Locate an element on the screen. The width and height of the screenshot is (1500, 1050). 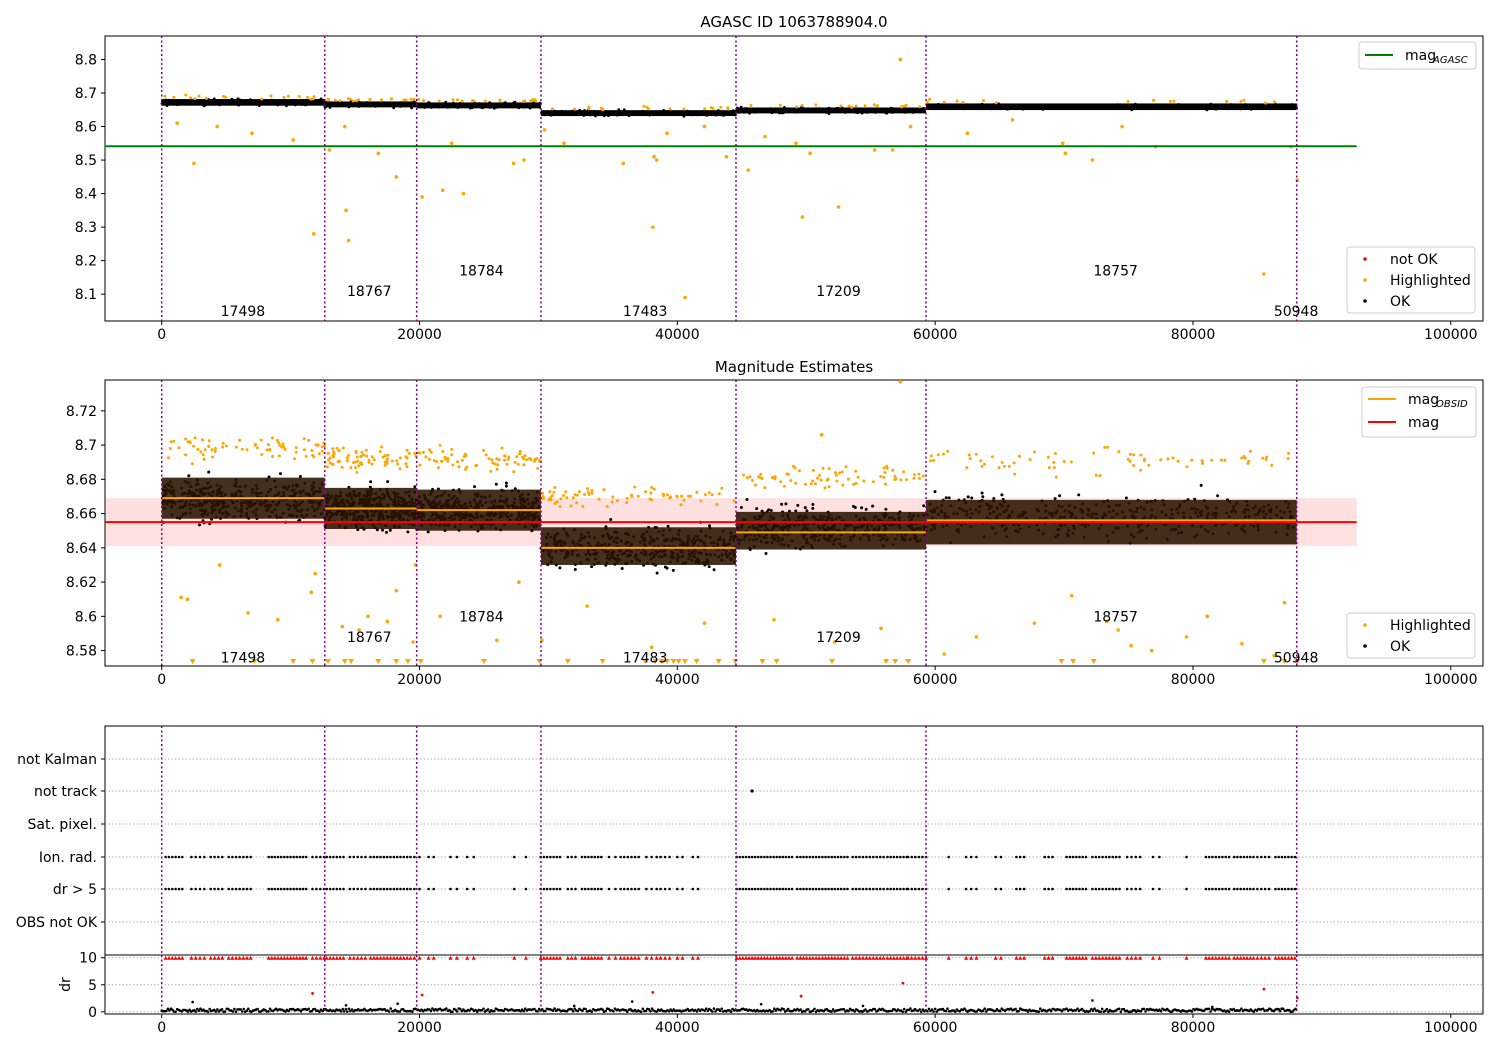
mag-obsid-band is located at coordinates (830, 530).